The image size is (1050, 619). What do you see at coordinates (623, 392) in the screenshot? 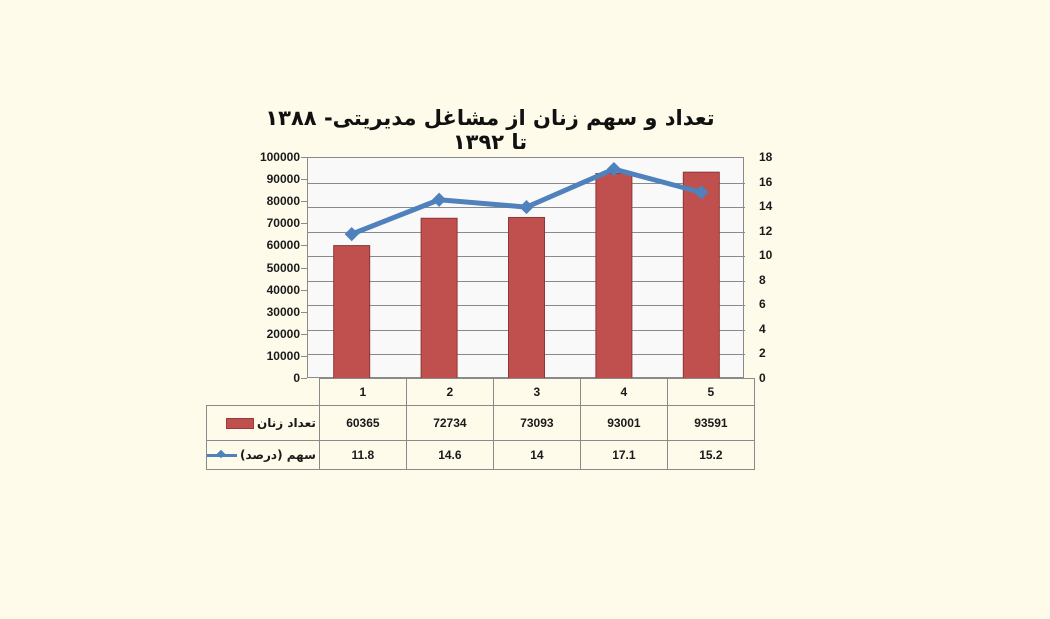
I see `category-cell: 4` at bounding box center [623, 392].